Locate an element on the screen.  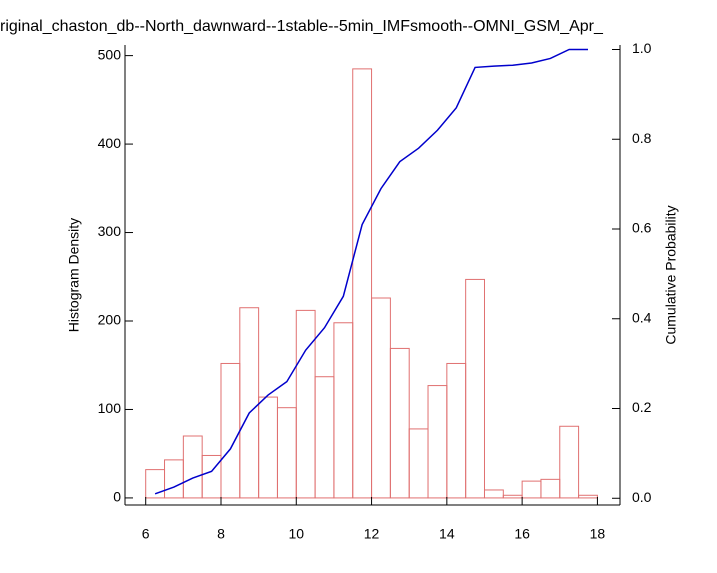
y2-tick-label: 1.0 is located at coordinates (642, 48).